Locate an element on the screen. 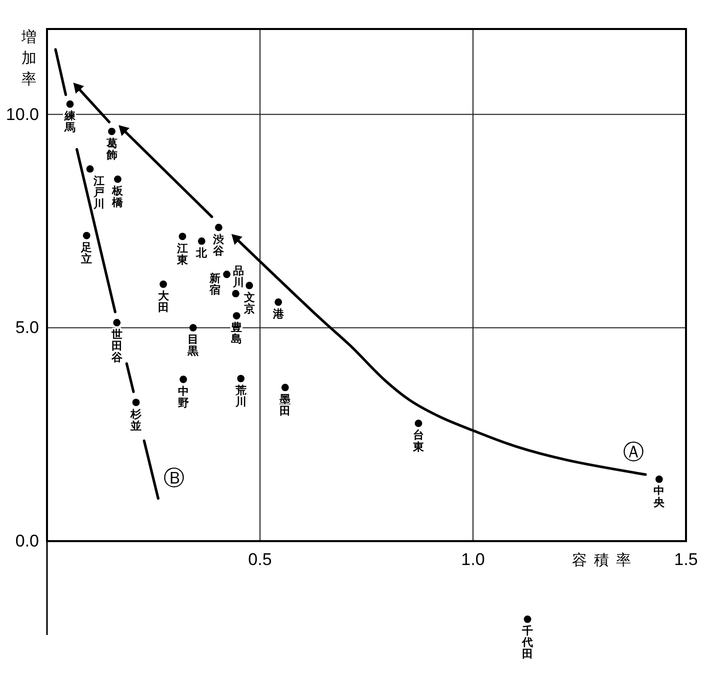  series-label: 台東 is located at coordinates (418, 441).